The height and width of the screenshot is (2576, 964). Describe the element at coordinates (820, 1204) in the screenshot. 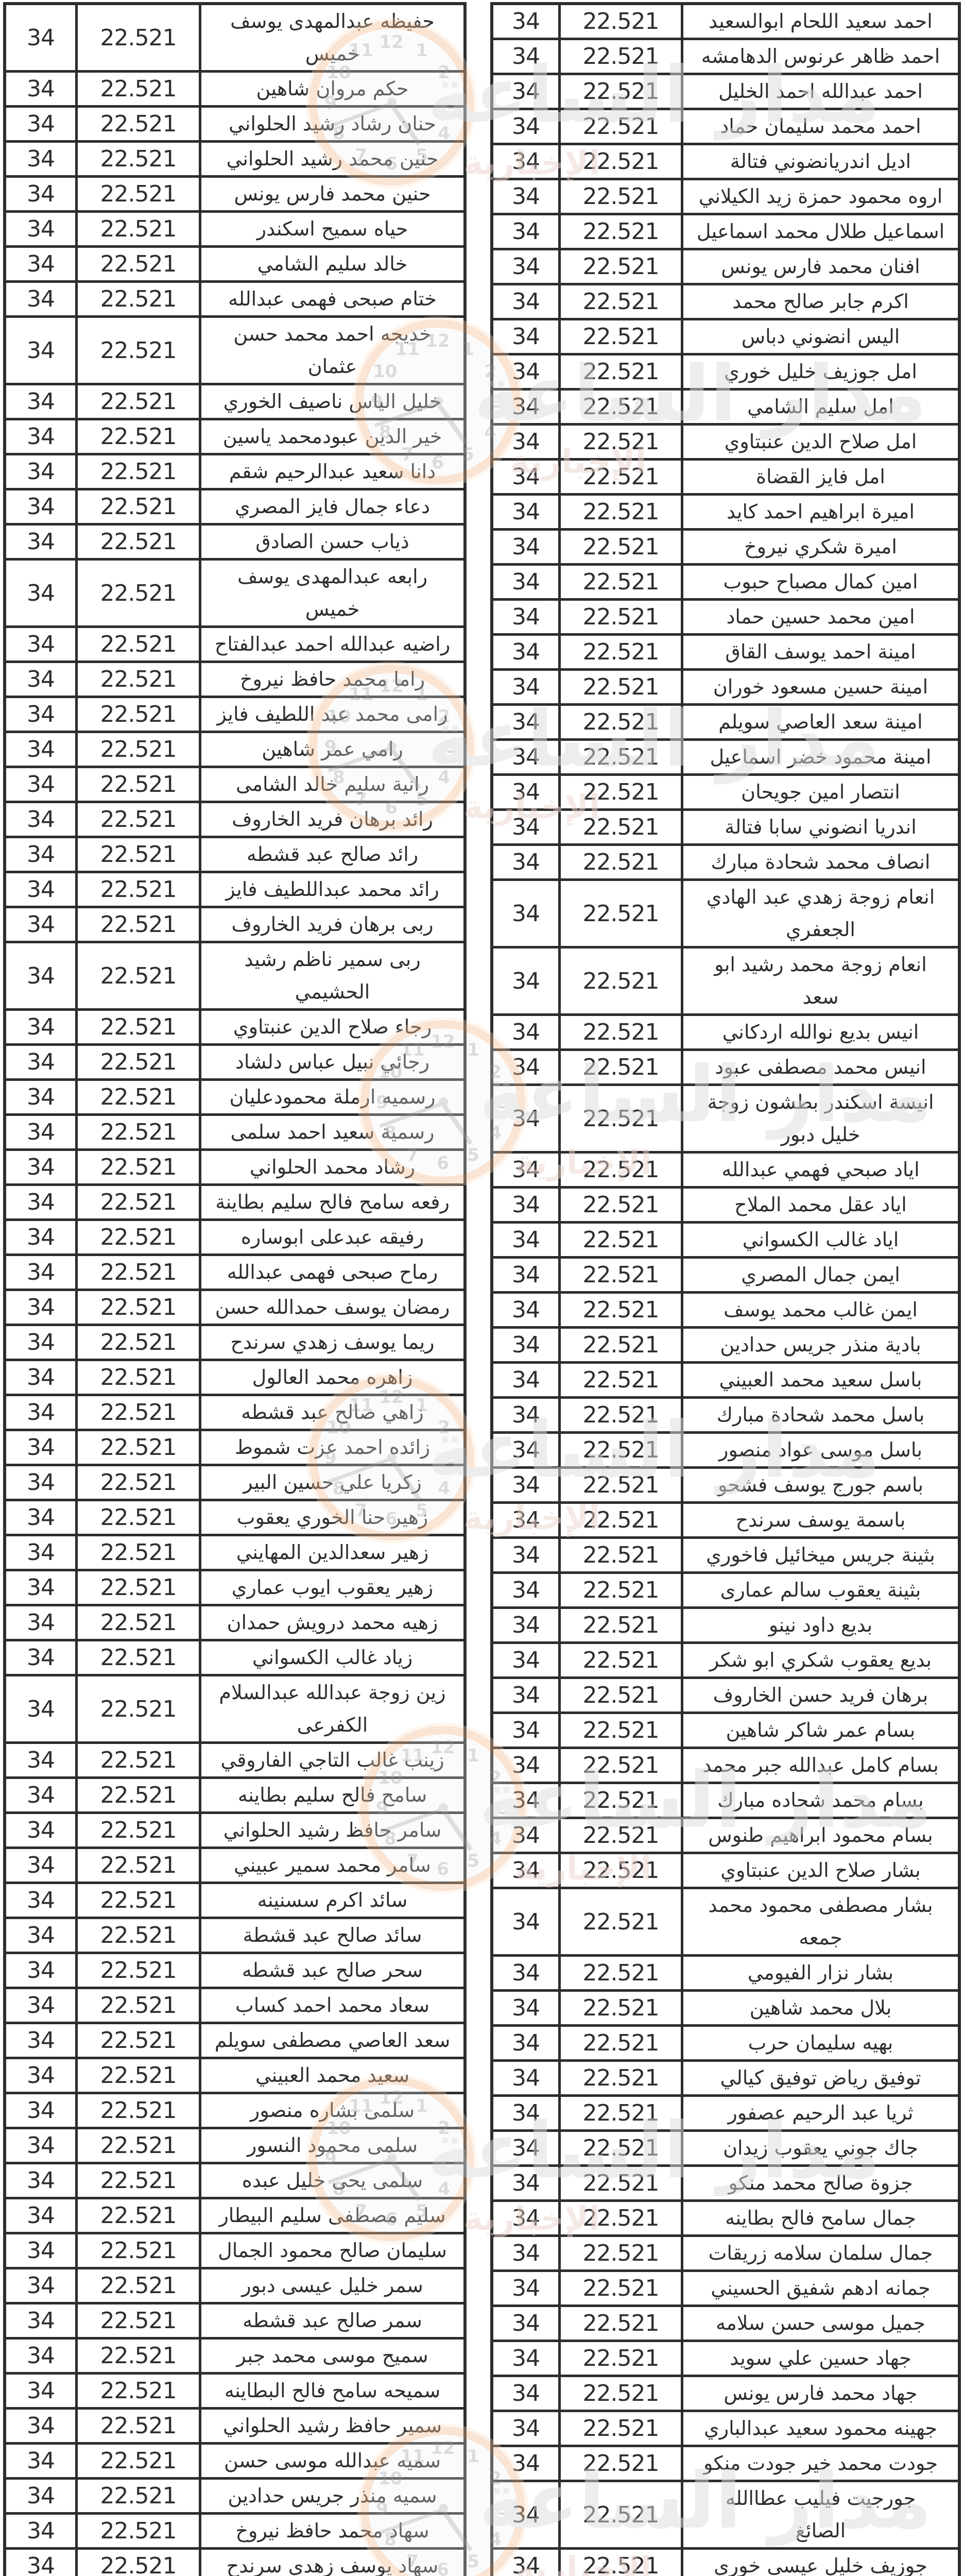

I see `name-cell: اياد عقل محمد الملاح` at that location.